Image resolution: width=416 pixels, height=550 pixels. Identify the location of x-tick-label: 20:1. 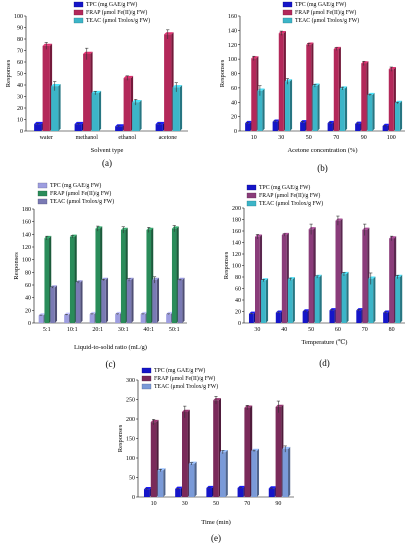
(97, 330).